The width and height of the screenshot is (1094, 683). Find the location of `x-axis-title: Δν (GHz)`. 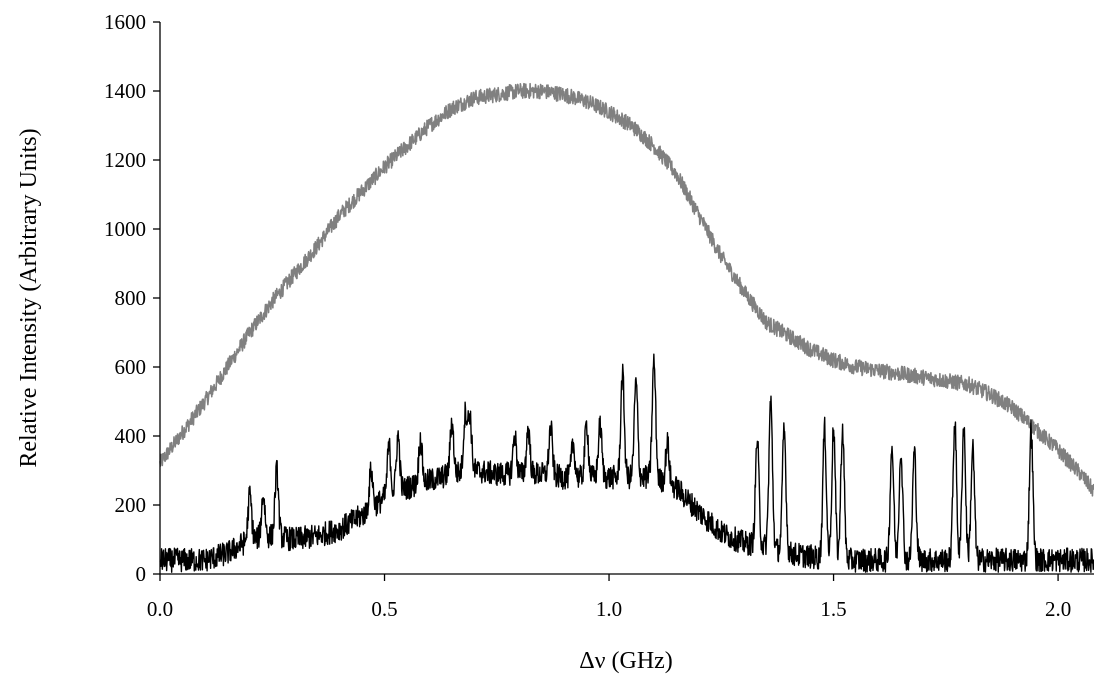

x-axis-title: Δν (GHz) is located at coordinates (626, 661).